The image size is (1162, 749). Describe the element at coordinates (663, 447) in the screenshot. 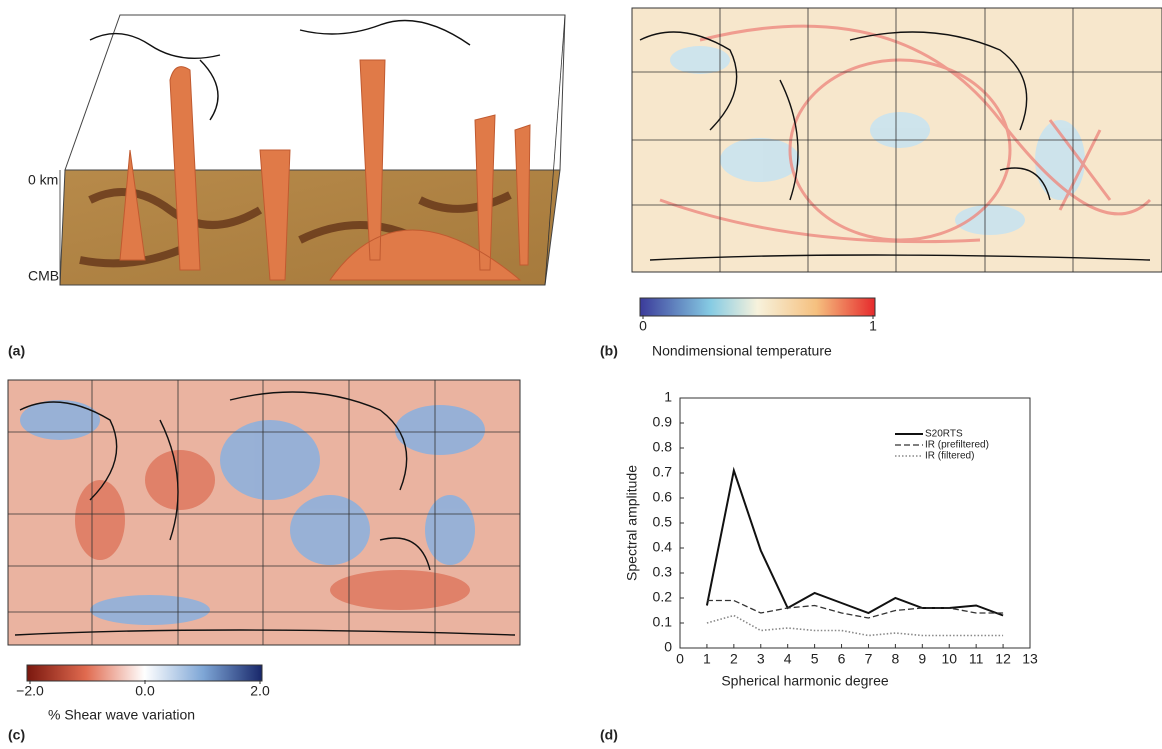

I see `y-tick-label: 0.8` at that location.